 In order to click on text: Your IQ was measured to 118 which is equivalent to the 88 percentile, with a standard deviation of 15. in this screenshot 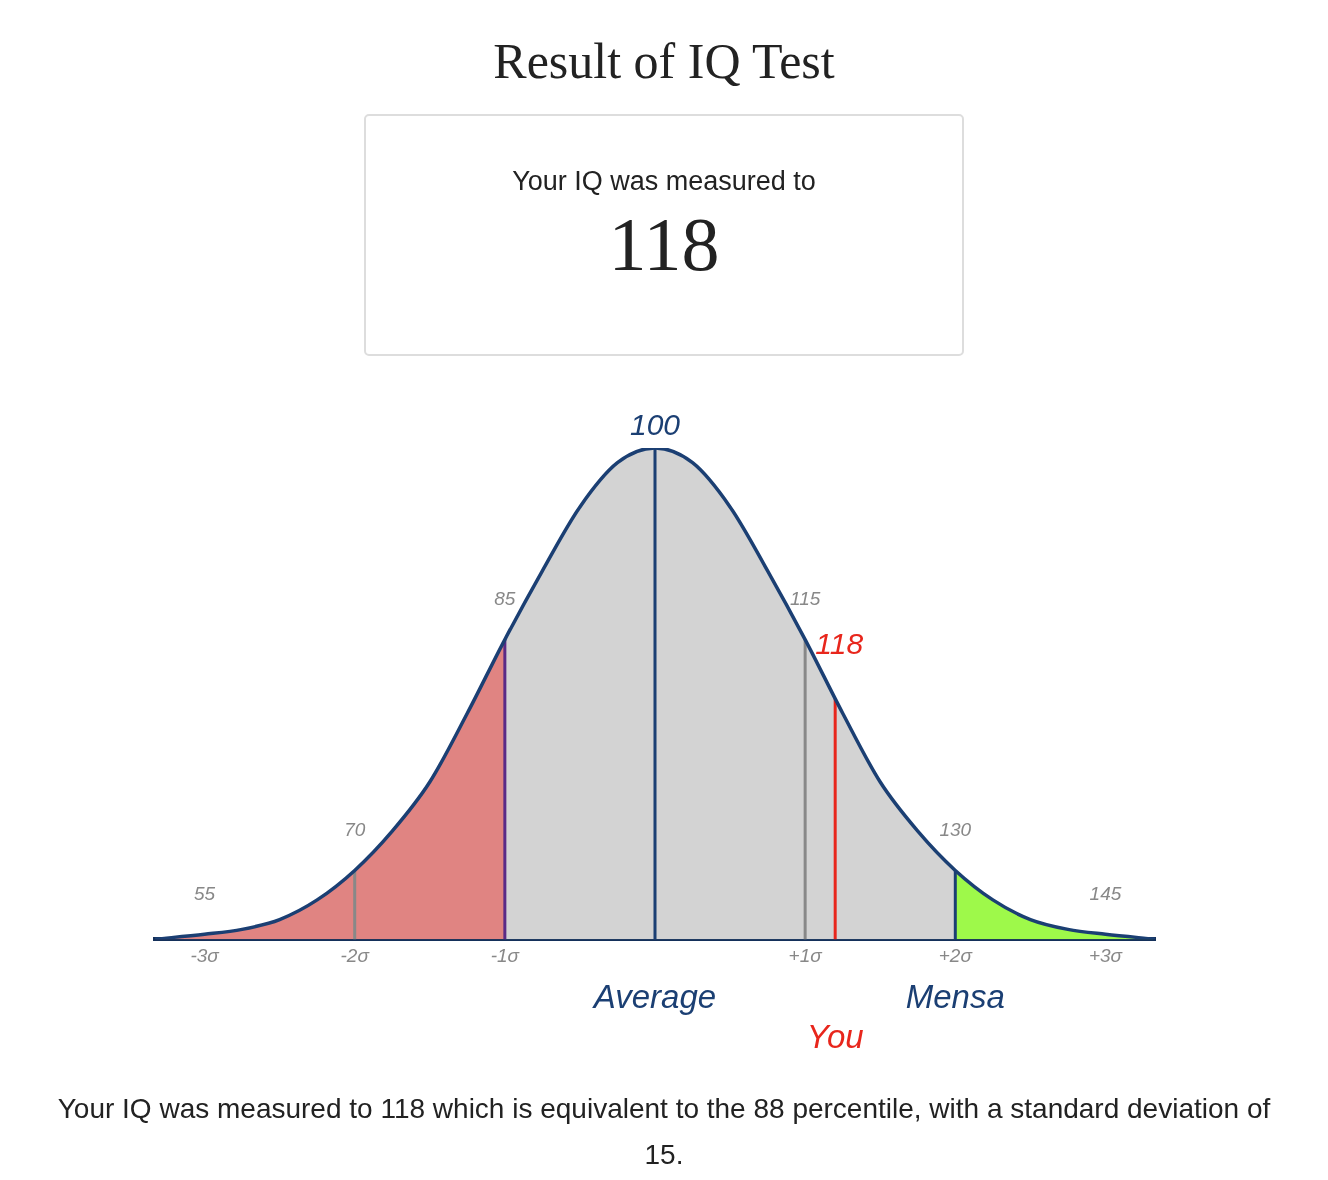, I will do `click(664, 1132)`.